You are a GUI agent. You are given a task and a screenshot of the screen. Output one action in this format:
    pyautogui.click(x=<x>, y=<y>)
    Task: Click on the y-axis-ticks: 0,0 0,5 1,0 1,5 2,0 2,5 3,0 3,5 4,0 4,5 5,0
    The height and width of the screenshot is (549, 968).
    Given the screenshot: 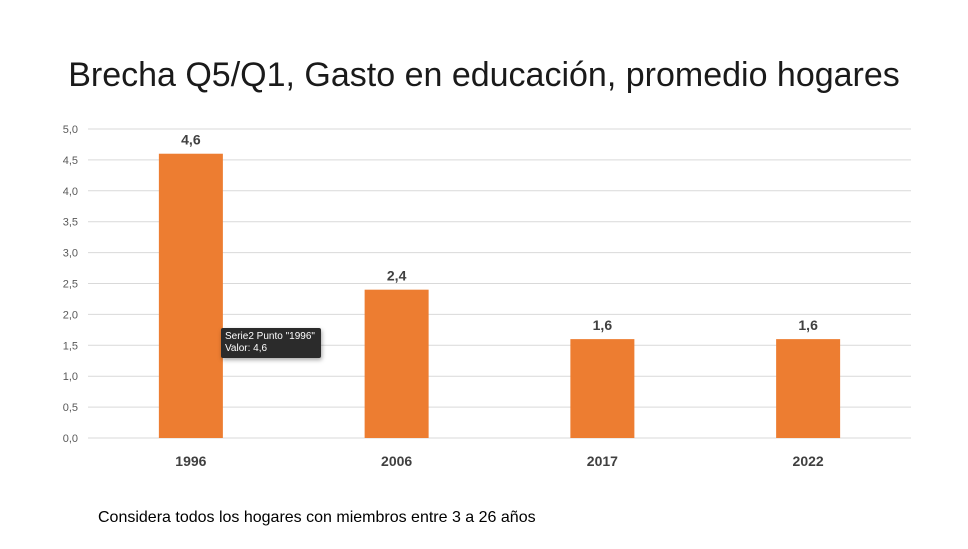 What is the action you would take?
    pyautogui.click(x=70, y=284)
    